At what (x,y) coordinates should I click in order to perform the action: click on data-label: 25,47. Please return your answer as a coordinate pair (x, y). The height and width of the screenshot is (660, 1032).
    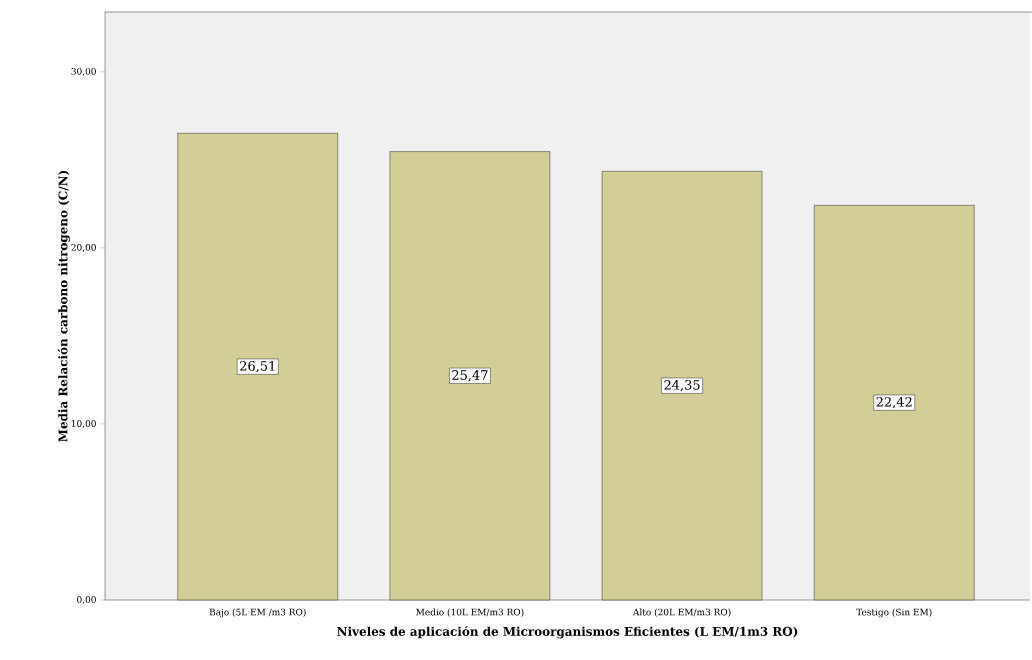
    Looking at the image, I should click on (470, 376).